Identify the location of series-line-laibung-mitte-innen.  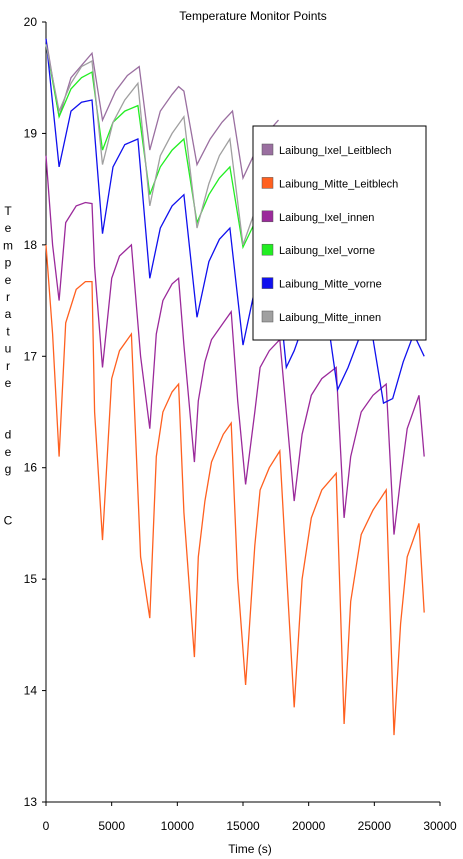
(150, 145).